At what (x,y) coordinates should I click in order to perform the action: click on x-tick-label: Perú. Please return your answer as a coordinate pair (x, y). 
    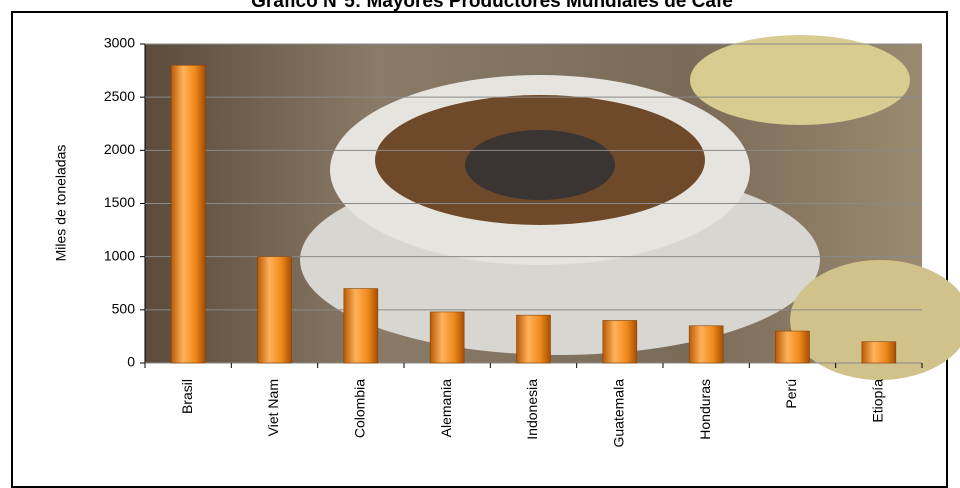
    Looking at the image, I should click on (791, 394).